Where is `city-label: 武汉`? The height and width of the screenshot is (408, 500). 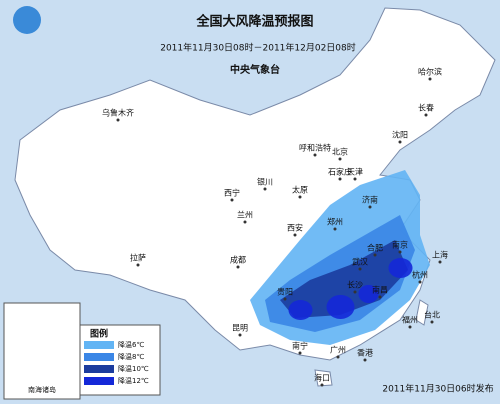
city-label: 武汉 is located at coordinates (360, 262).